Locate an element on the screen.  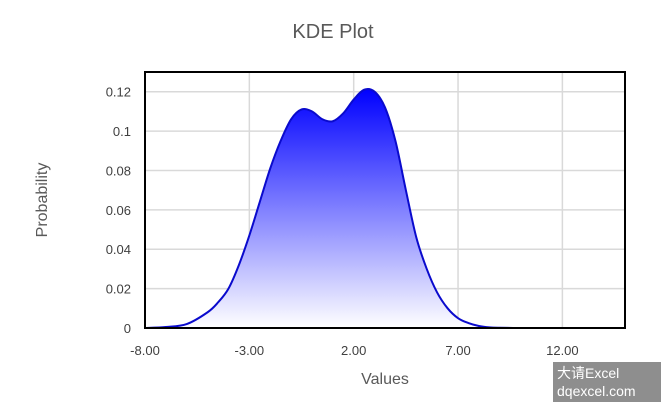
y-tick-label: 0.12 is located at coordinates (118, 92).